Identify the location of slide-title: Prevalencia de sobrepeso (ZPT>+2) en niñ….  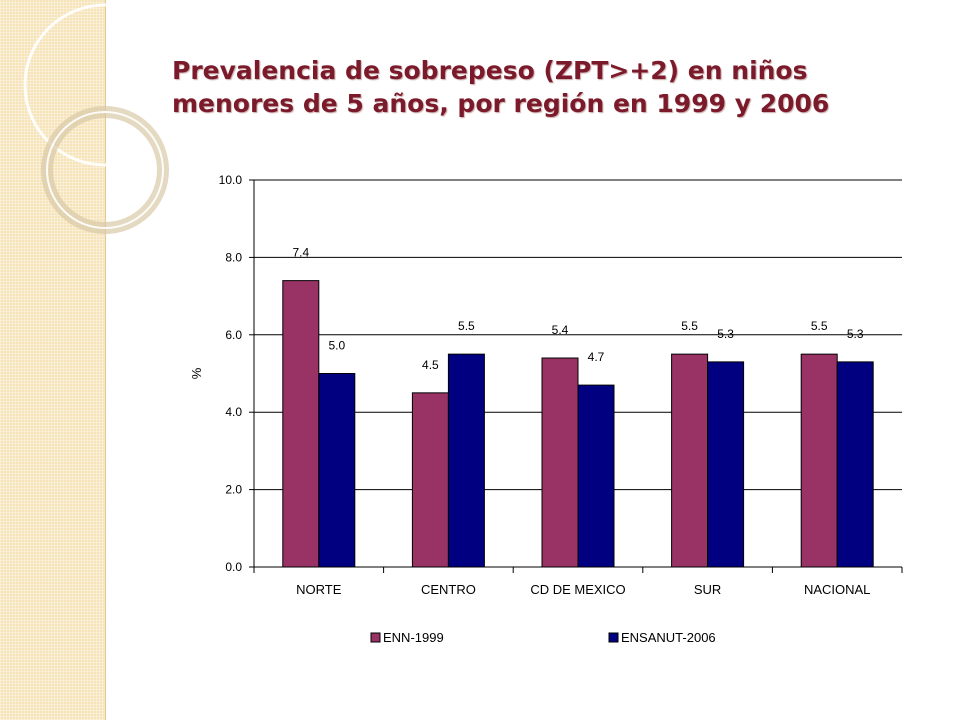
(552, 87).